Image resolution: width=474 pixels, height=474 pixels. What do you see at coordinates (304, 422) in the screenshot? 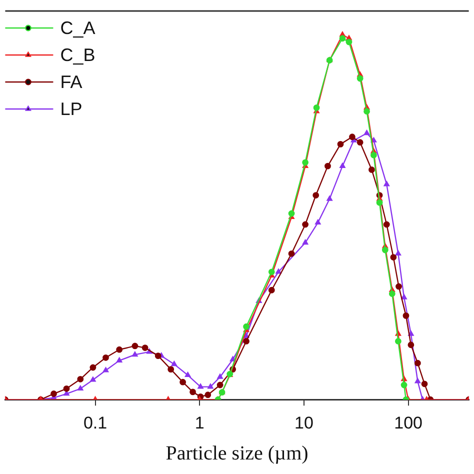
I see `x-tick-label: 10` at bounding box center [304, 422].